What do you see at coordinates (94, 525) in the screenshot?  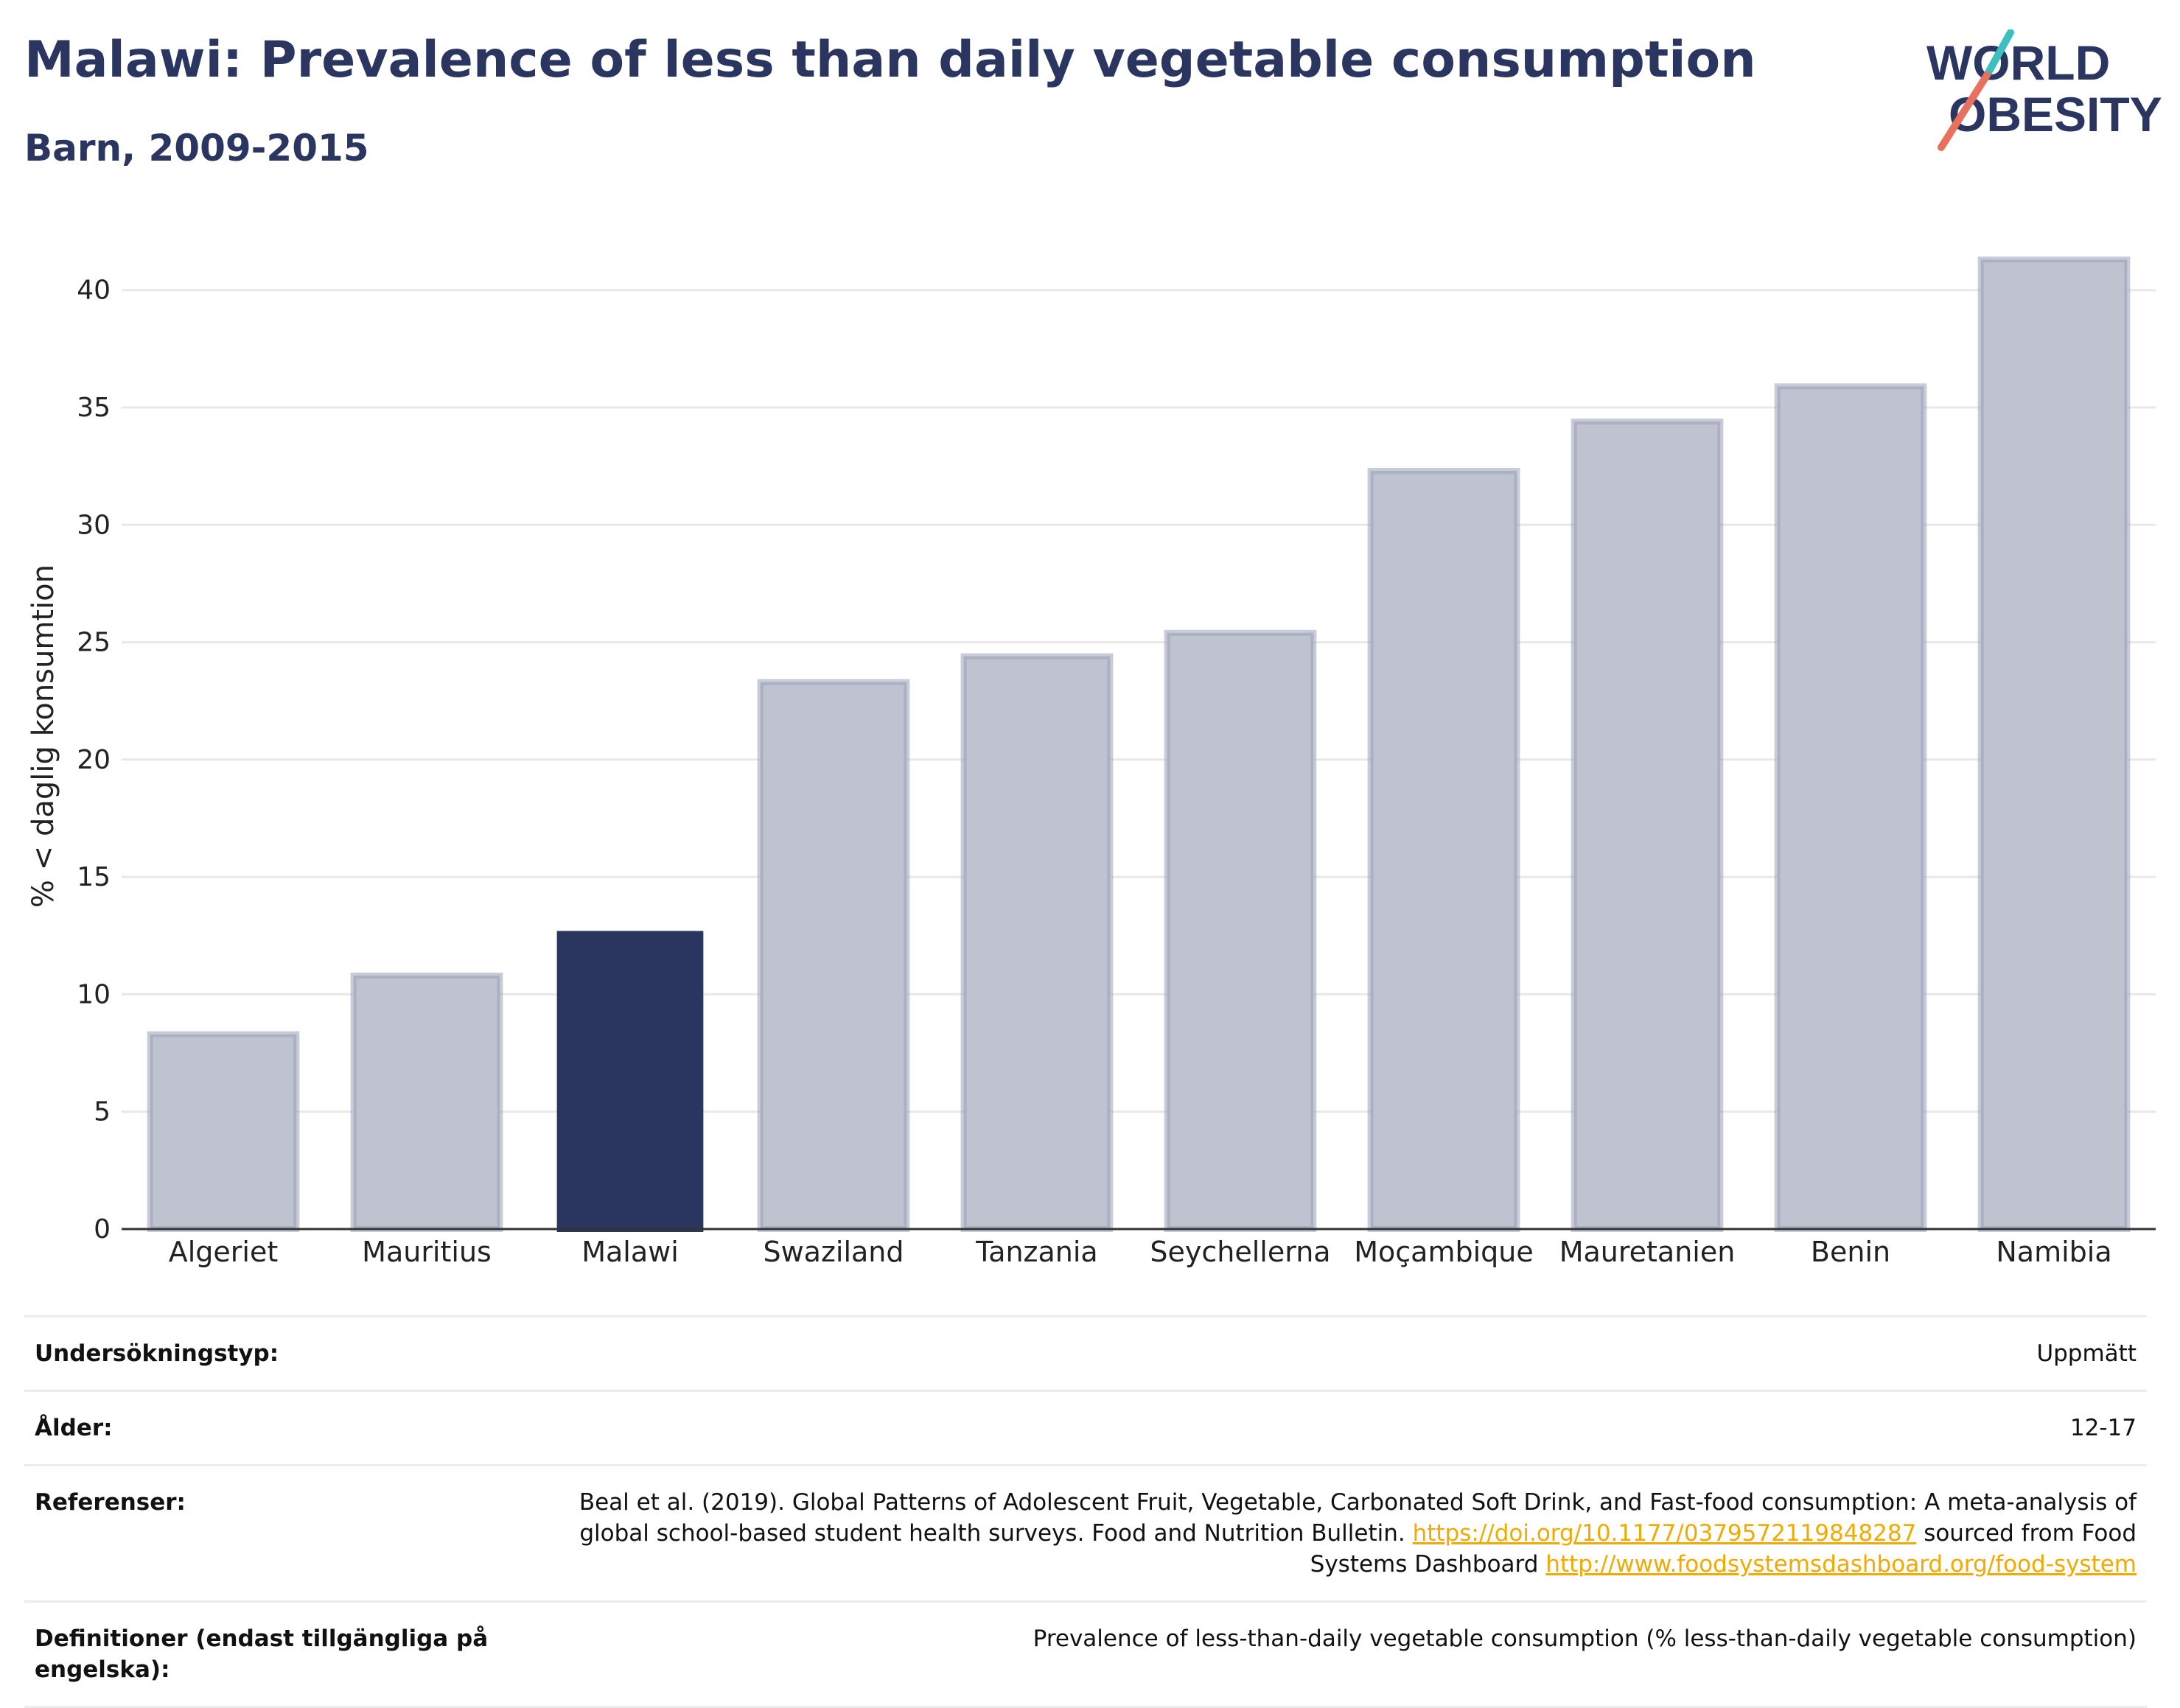 I see `y-tick-label: 30` at bounding box center [94, 525].